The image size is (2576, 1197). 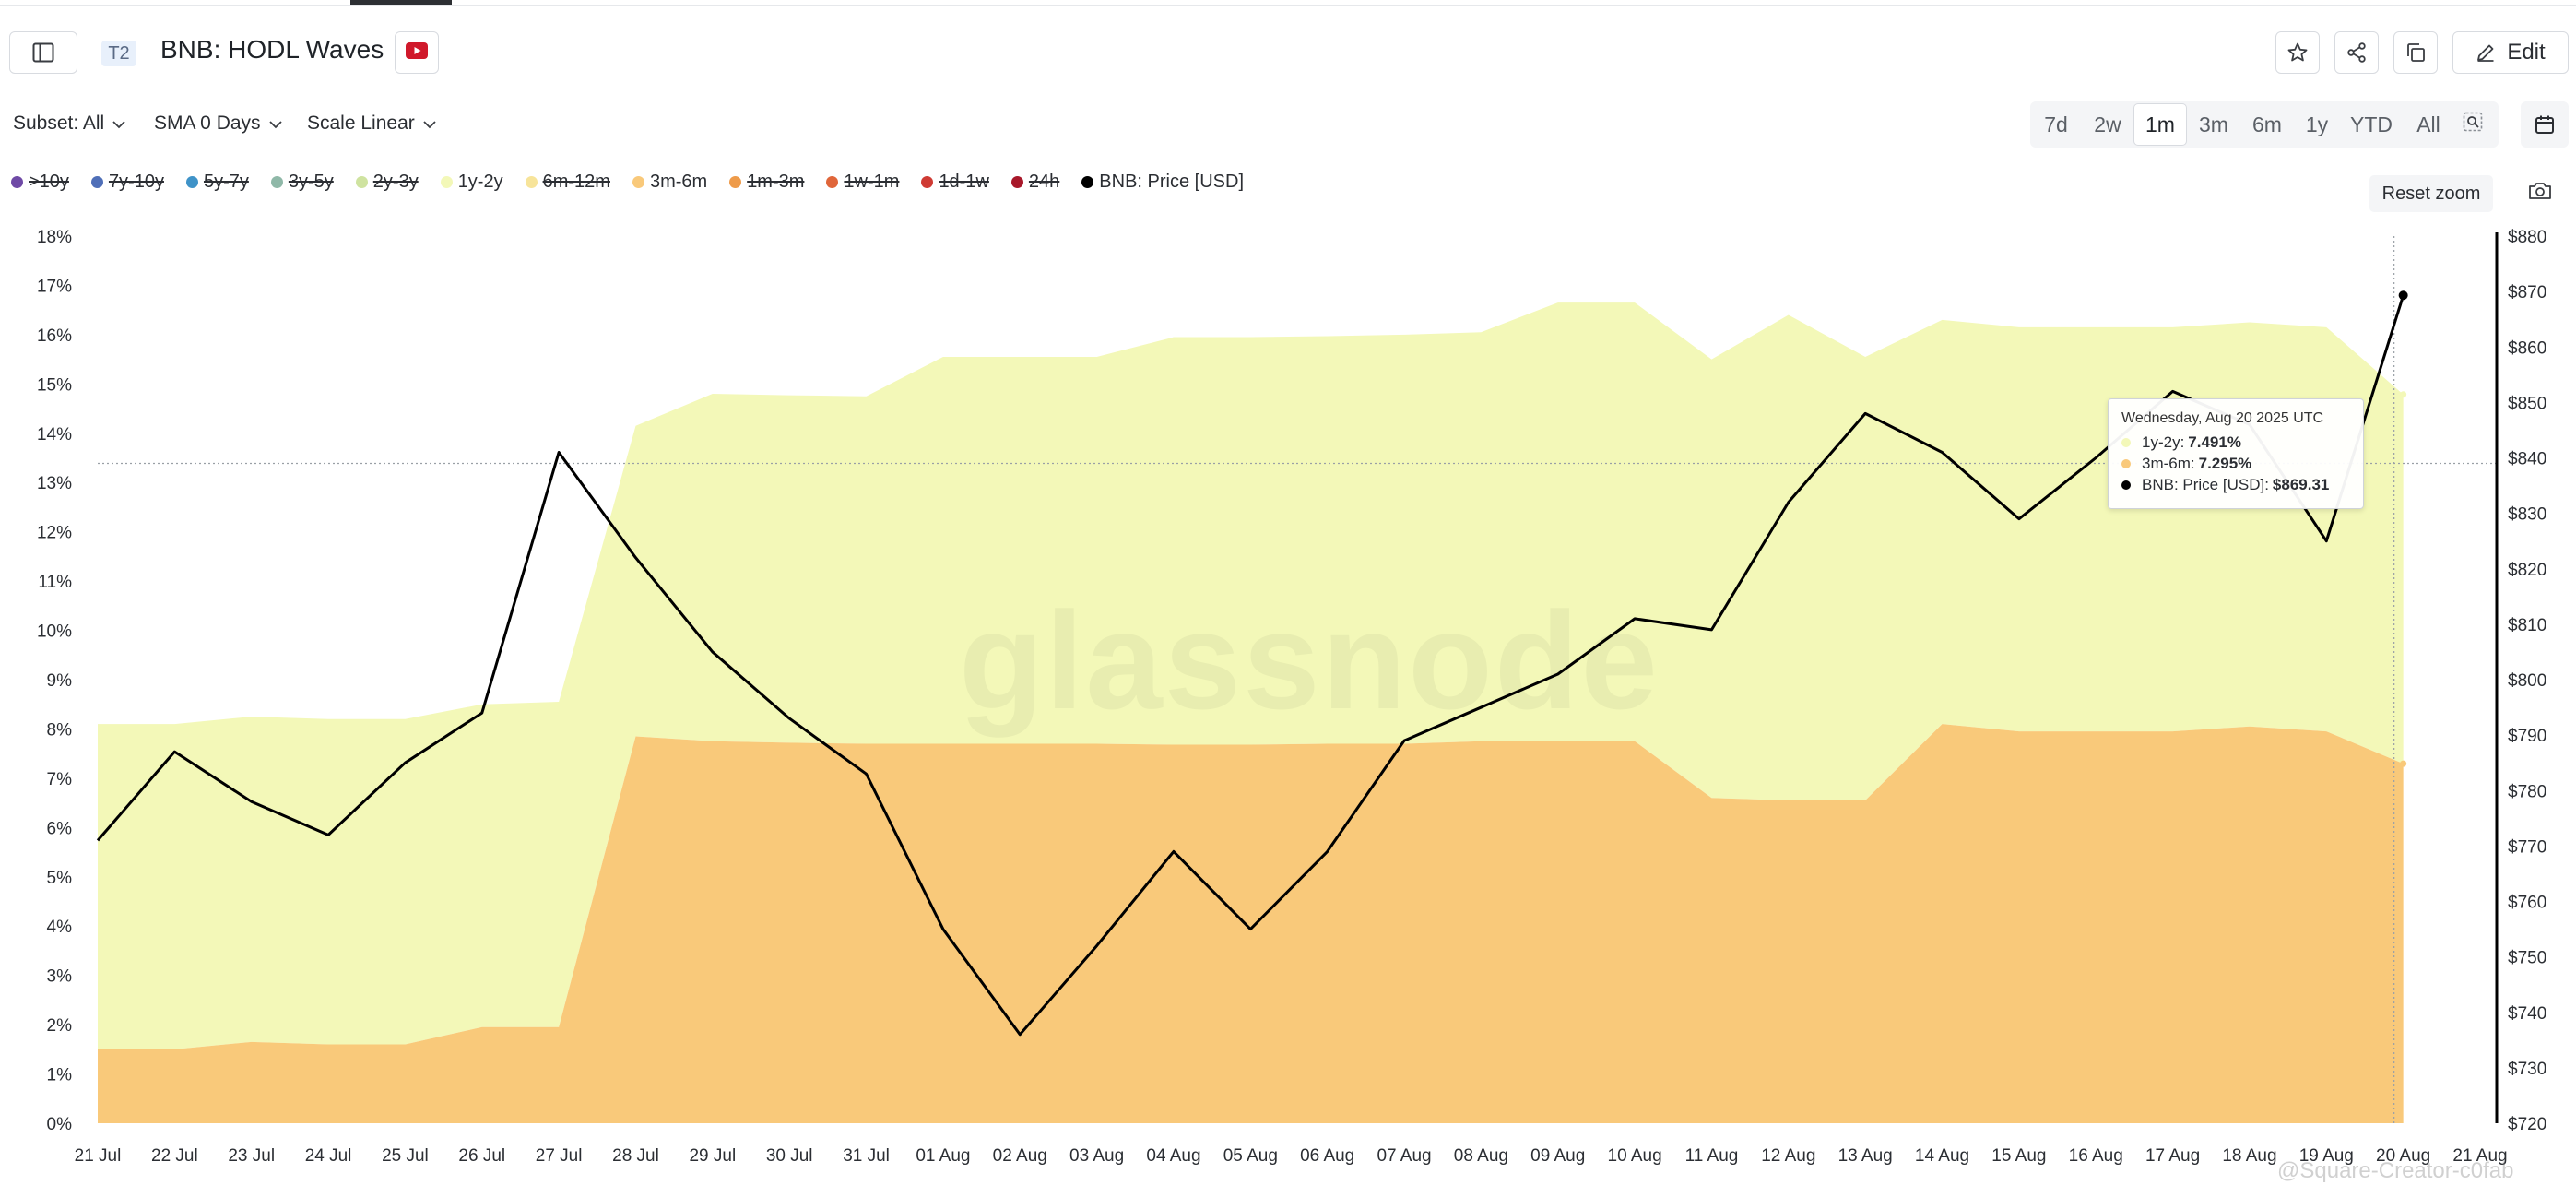 I want to click on legend-item: 7y-10y, so click(x=127, y=182).